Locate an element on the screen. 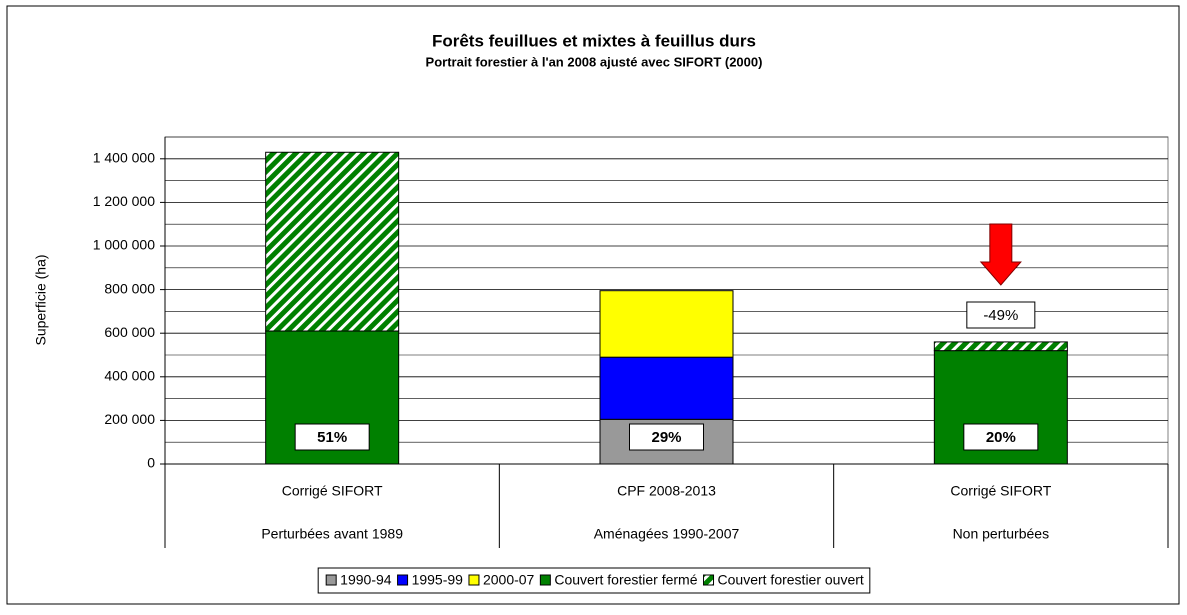  legend-label: Couvert forestier fermé is located at coordinates (625, 580).